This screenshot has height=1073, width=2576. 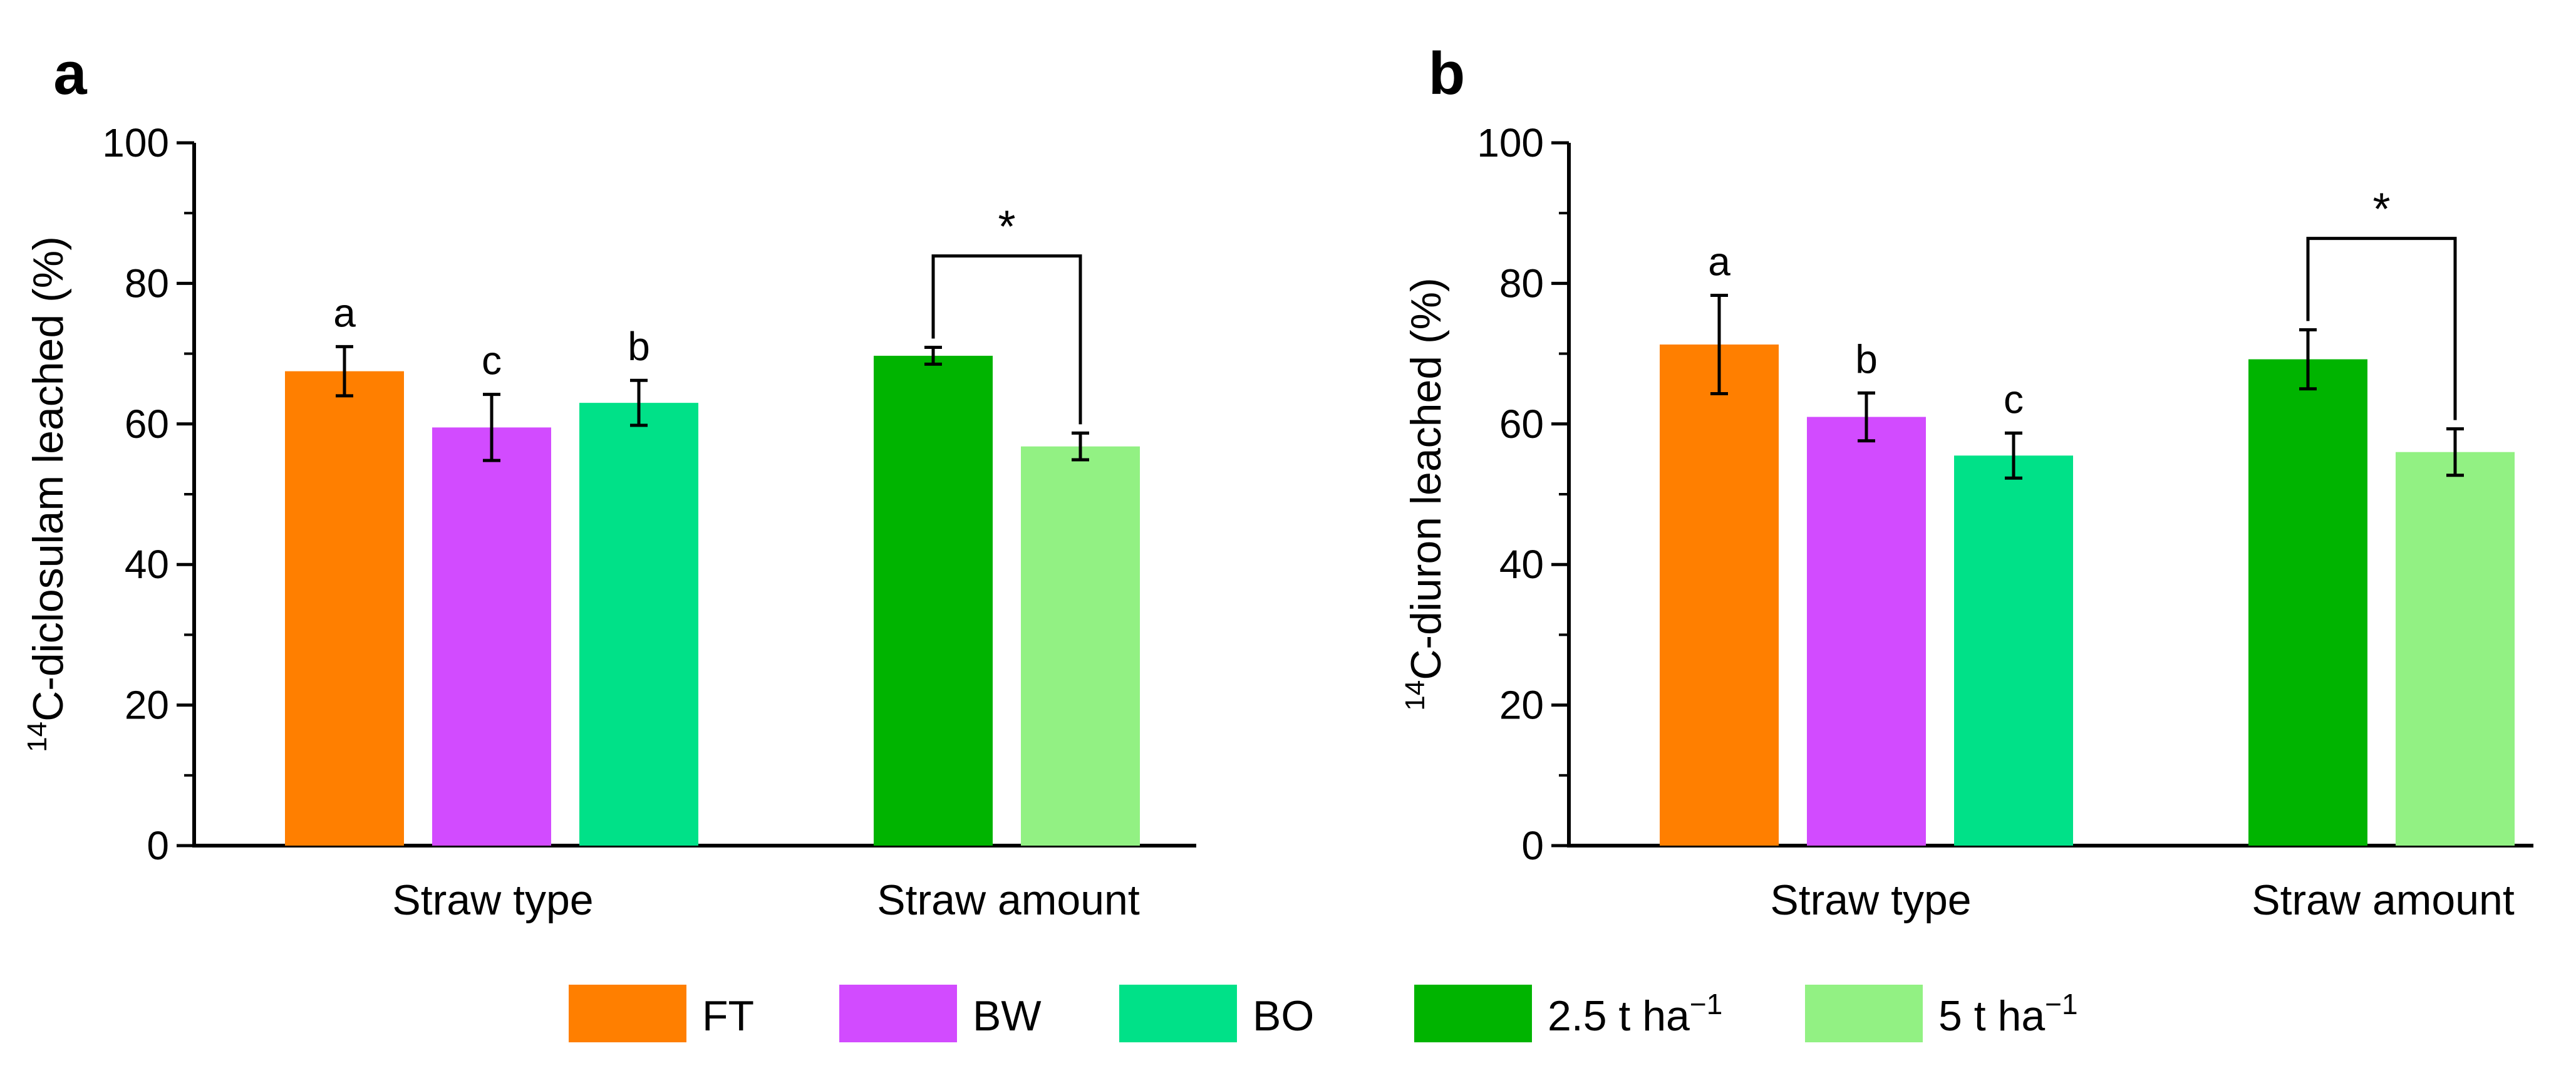 What do you see at coordinates (1635, 1014) in the screenshot?
I see `legend-label: 2.5 t ha−1` at bounding box center [1635, 1014].